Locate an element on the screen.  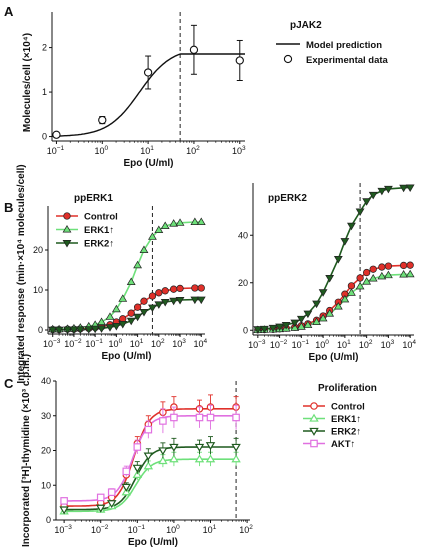
y-axis-label: Molecules/cell (×10⁴) is located at coordinates (27, 82).